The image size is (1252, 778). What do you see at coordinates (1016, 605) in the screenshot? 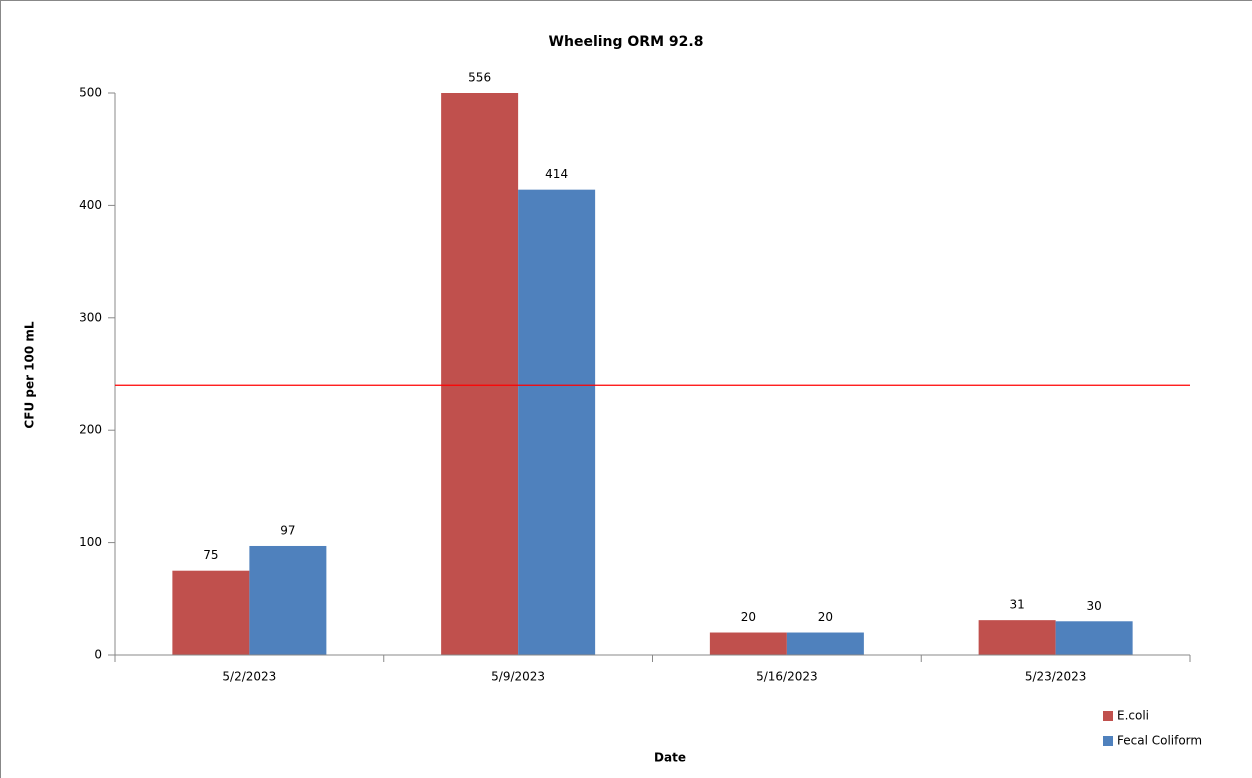
I see `data-label: 31` at bounding box center [1016, 605].